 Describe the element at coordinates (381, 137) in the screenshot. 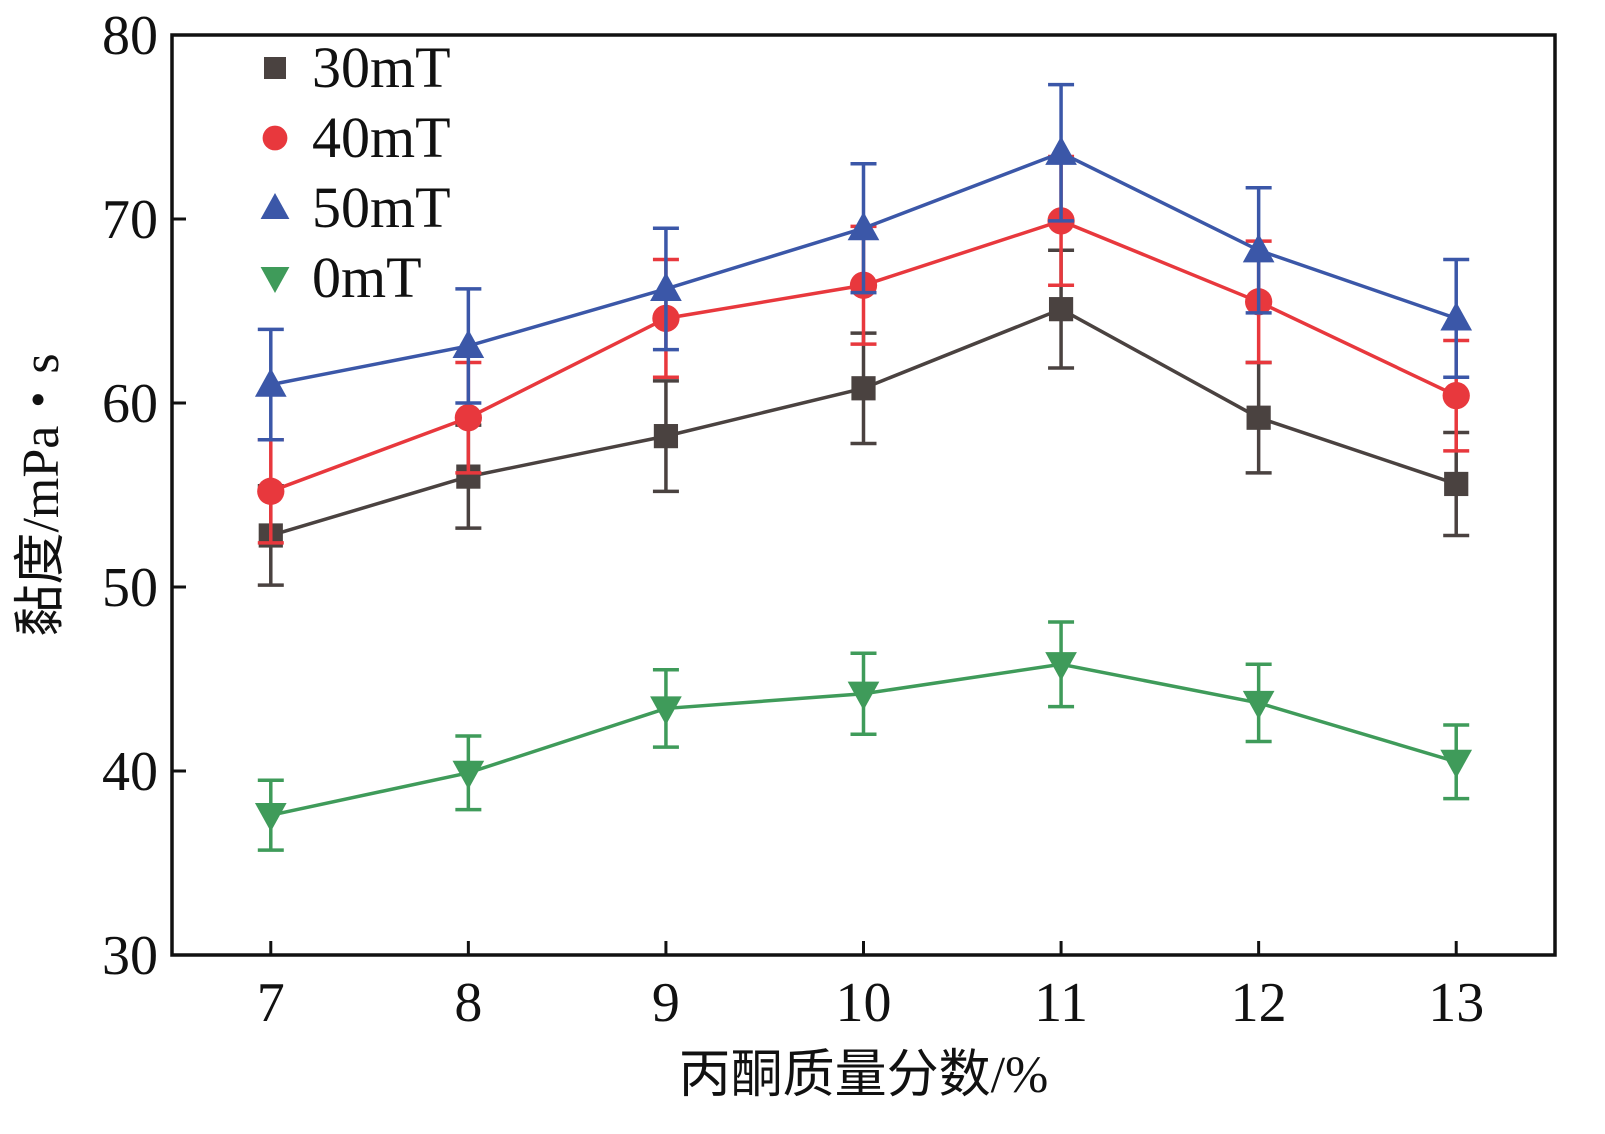

I see `legend-label: 40mT` at that location.